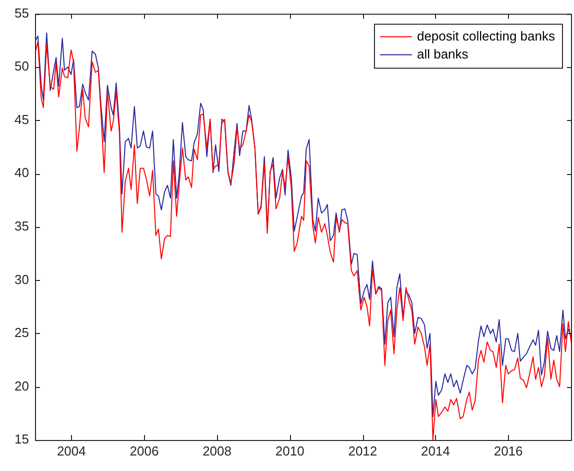 The image size is (574, 471). Describe the element at coordinates (21, 66) in the screenshot. I see `y-tick-label: 50` at that location.